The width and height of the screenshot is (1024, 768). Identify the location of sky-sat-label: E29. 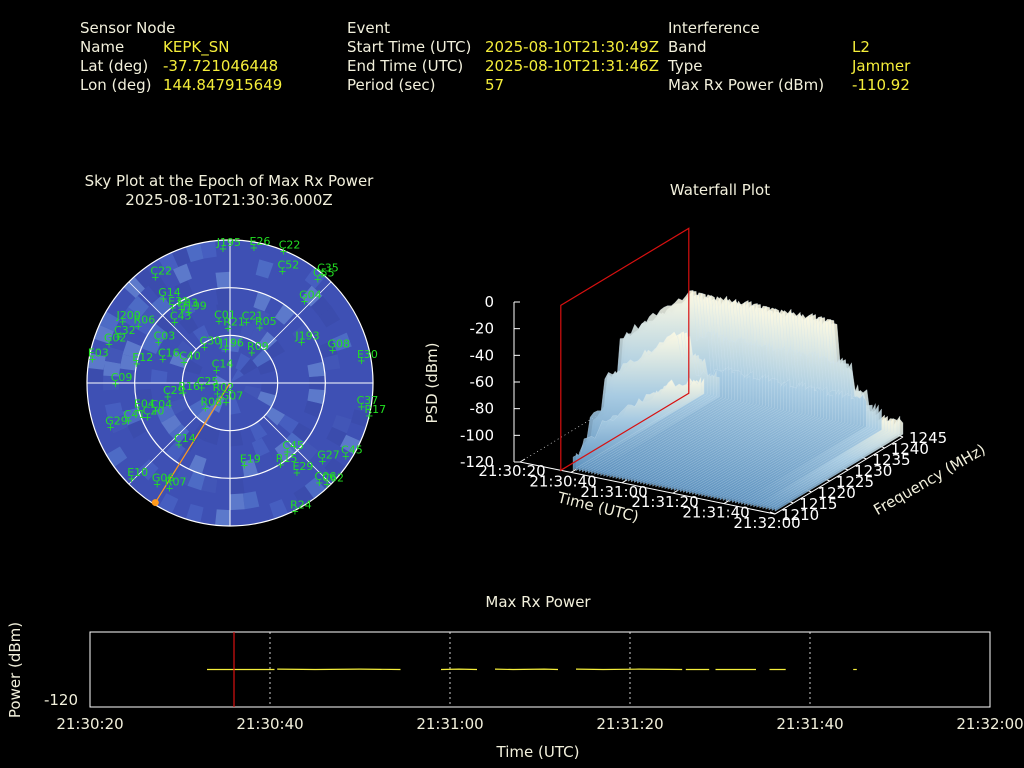
(302, 466).